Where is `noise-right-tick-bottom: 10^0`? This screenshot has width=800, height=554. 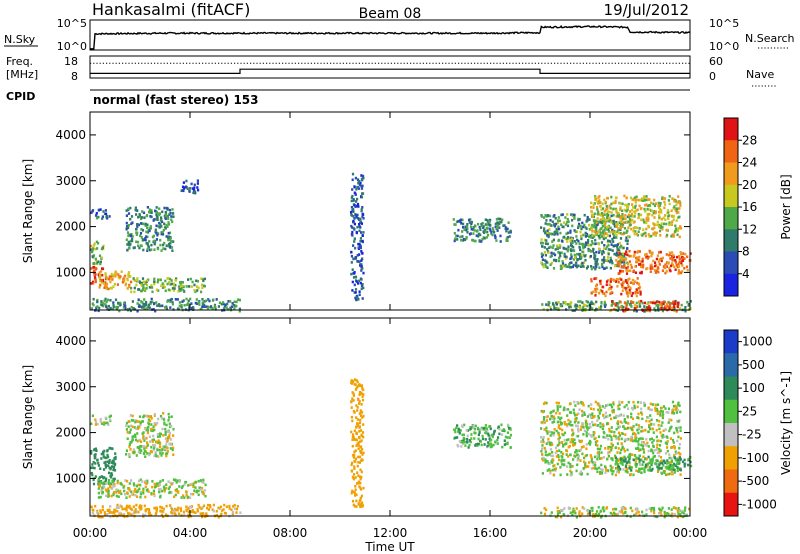
noise-right-tick-bottom: 10^0 is located at coordinates (724, 46).